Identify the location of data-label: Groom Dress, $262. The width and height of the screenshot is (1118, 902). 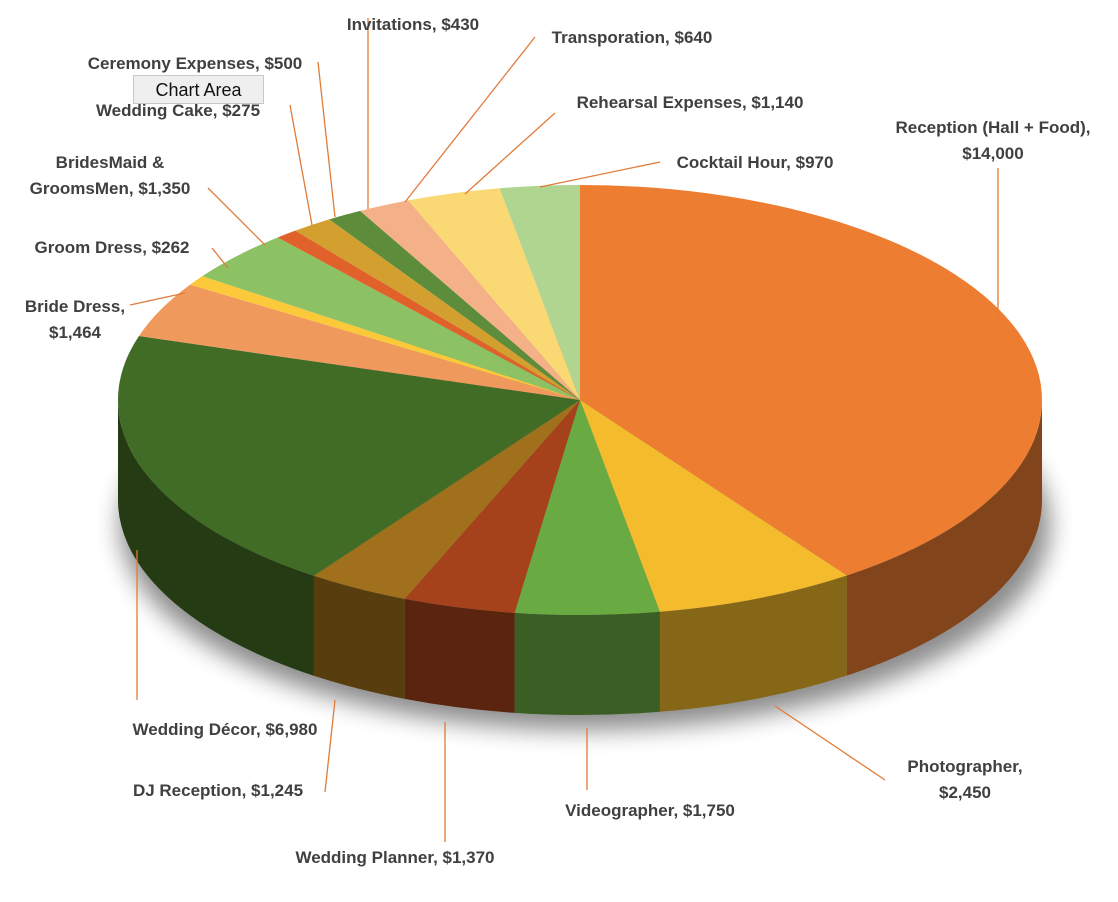
(112, 248).